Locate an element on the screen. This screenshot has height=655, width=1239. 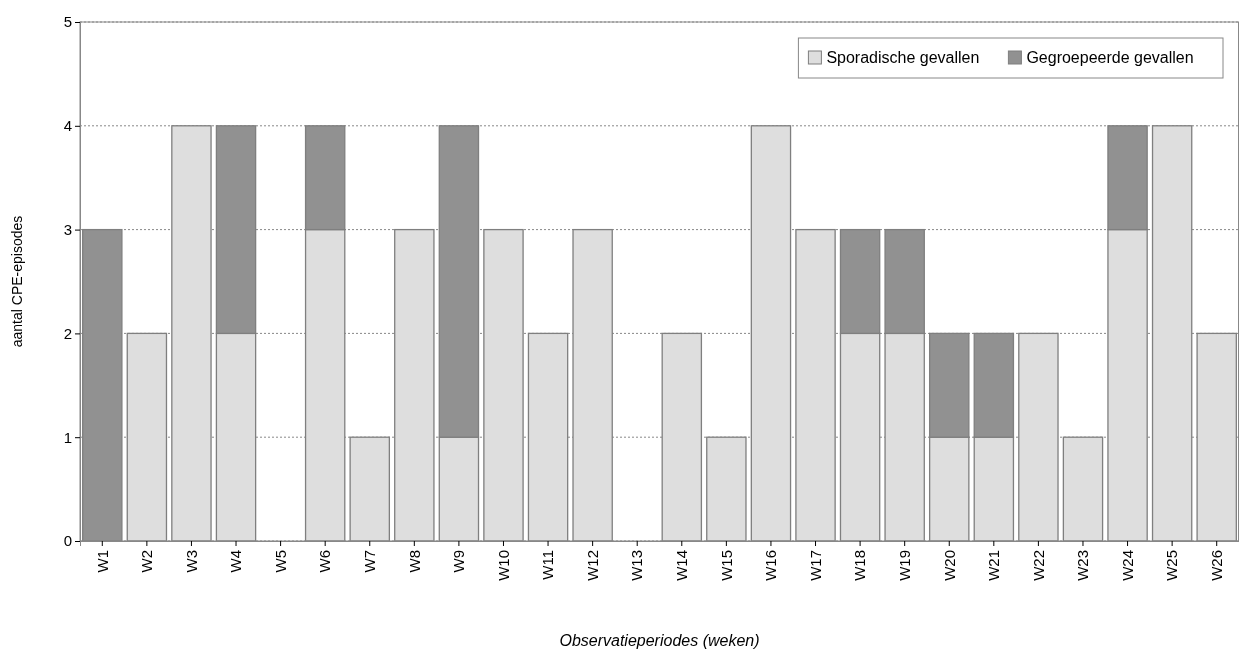
x-tick-label: W21 is located at coordinates (994, 565).